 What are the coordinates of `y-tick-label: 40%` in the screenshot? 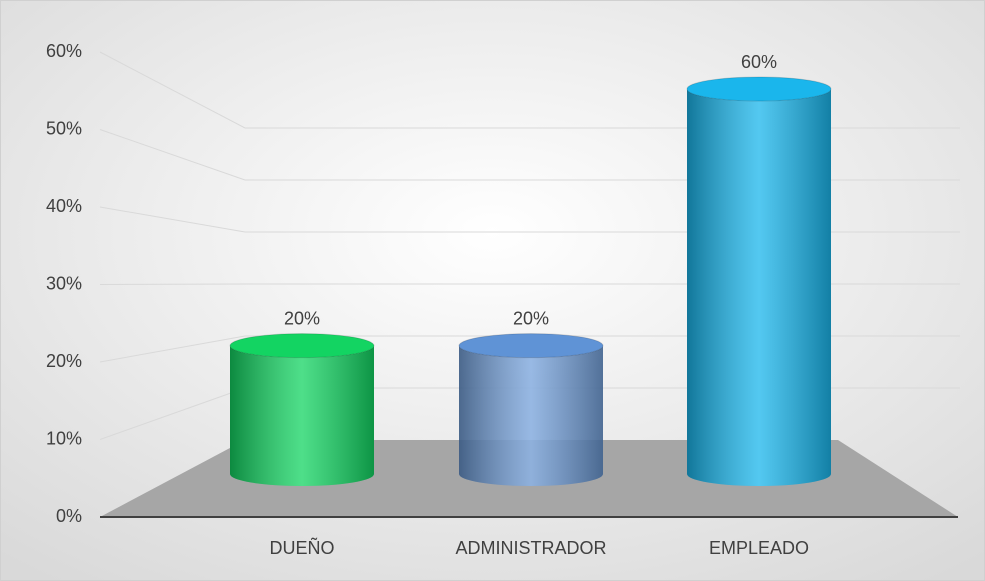 It's located at (64, 206).